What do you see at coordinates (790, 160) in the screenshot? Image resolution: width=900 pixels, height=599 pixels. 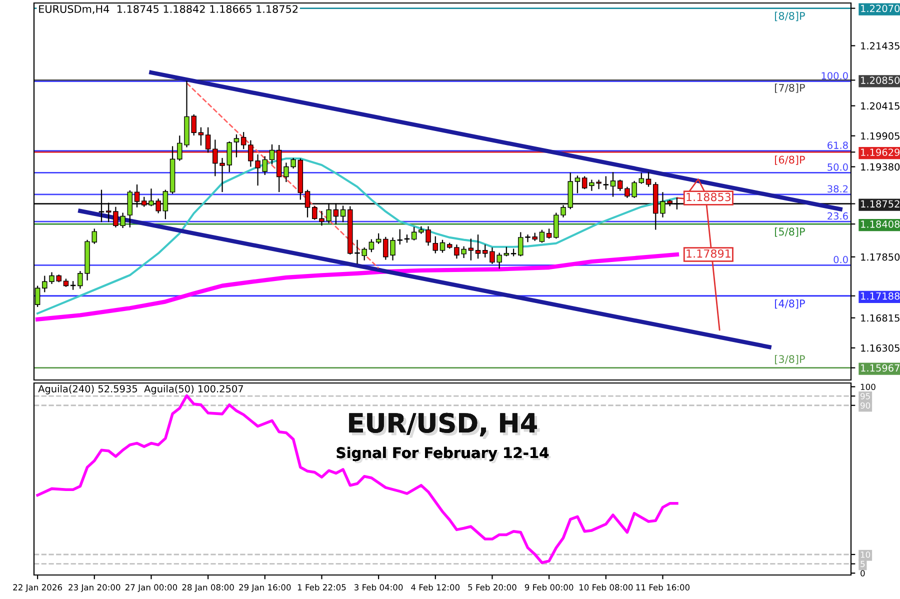 I see `ref-line-label: [6/8]P` at bounding box center [790, 160].